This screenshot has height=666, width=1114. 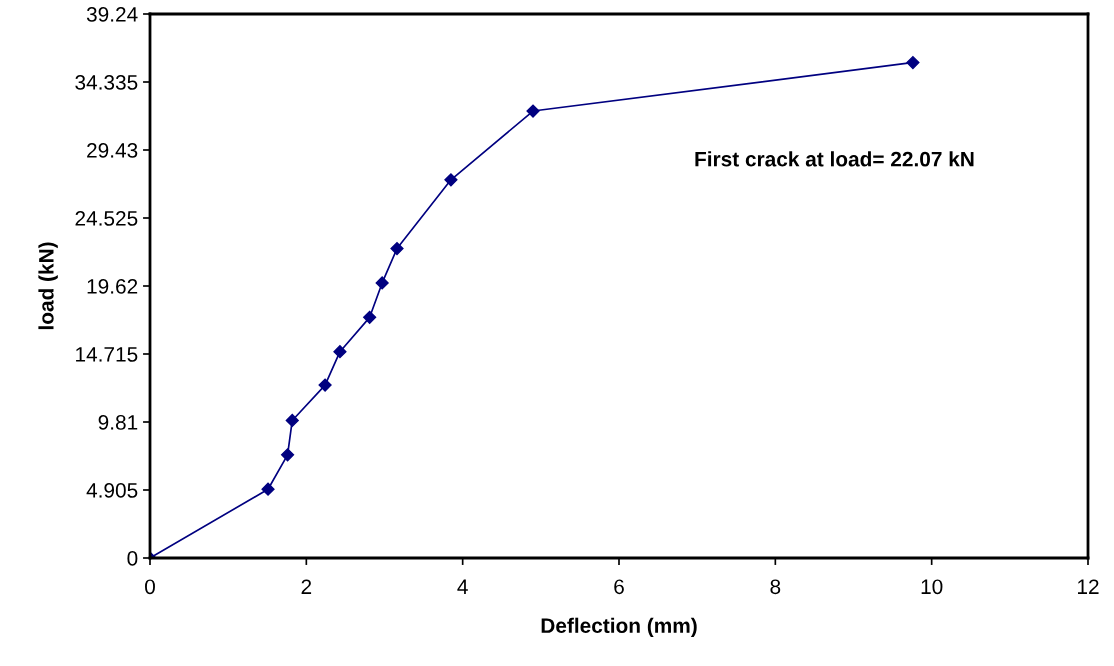 I want to click on y-tick-label: 14.715, so click(x=107, y=354).